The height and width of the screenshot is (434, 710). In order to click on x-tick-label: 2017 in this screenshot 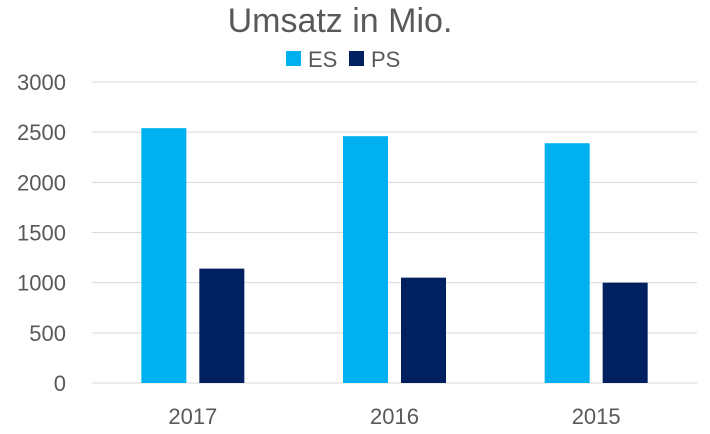, I will do `click(192, 416)`.